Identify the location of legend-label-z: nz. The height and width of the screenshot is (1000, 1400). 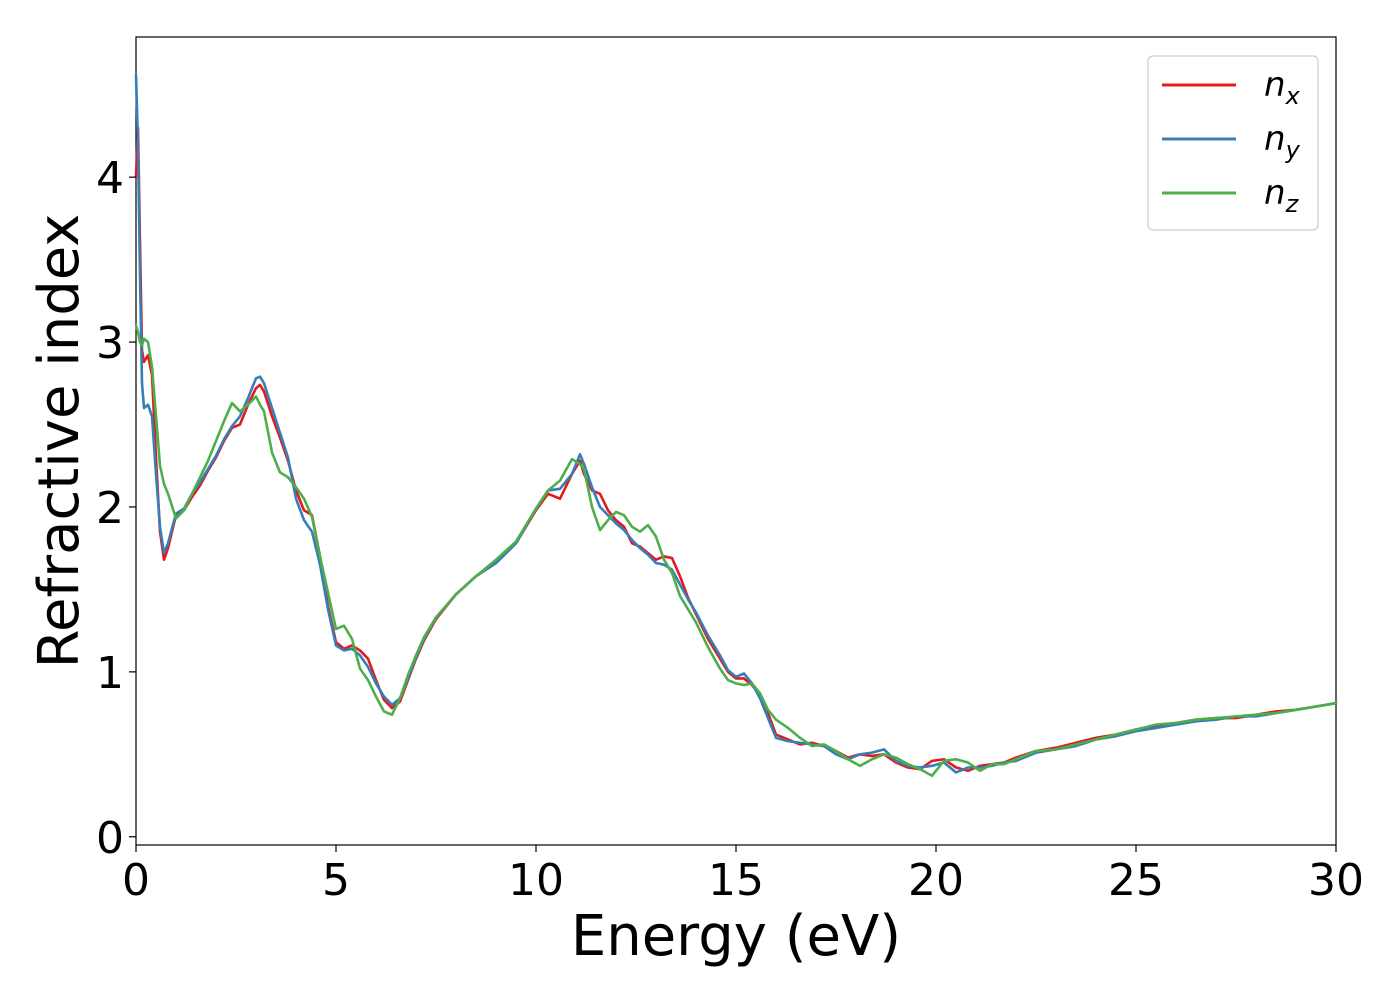
(1282, 195).